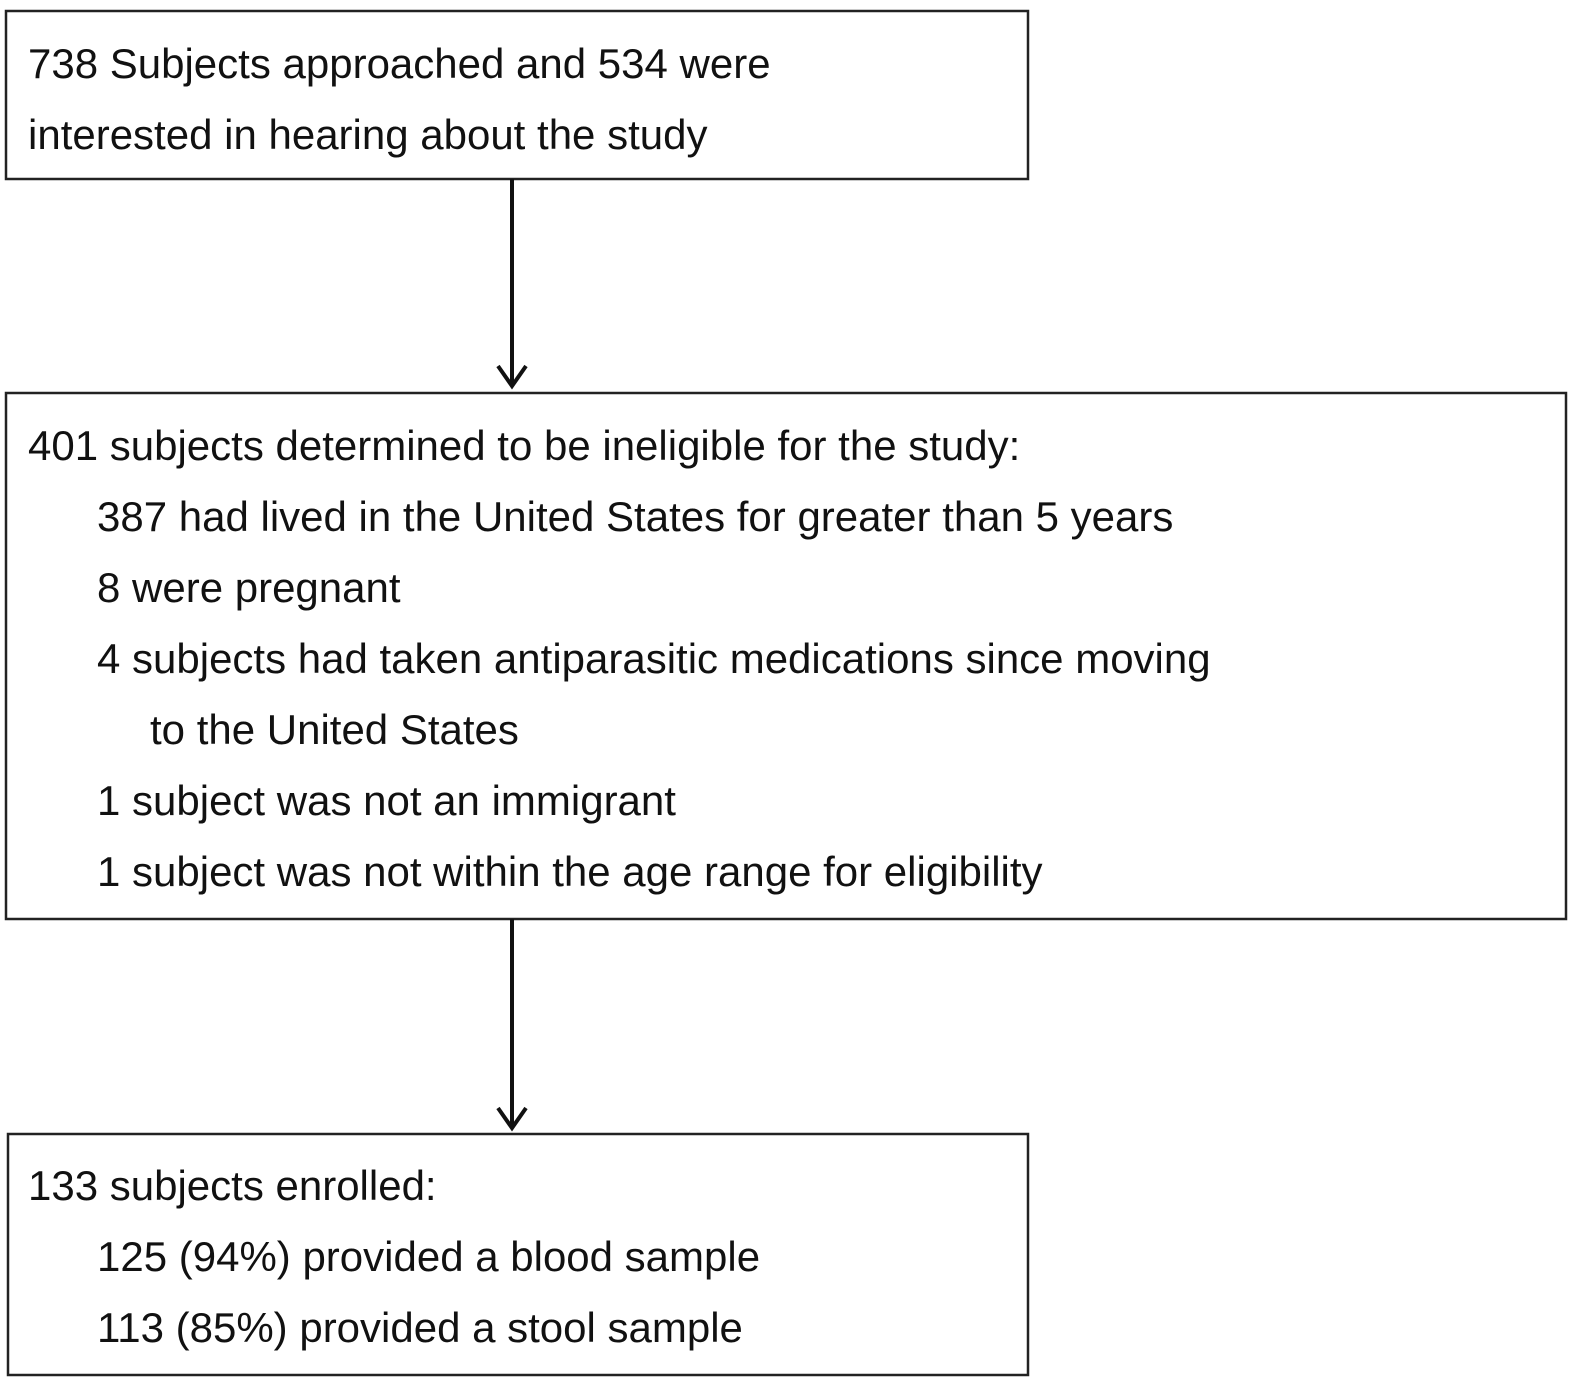 The height and width of the screenshot is (1379, 1572). I want to click on node-item: 8 were pregnant, so click(249, 587).